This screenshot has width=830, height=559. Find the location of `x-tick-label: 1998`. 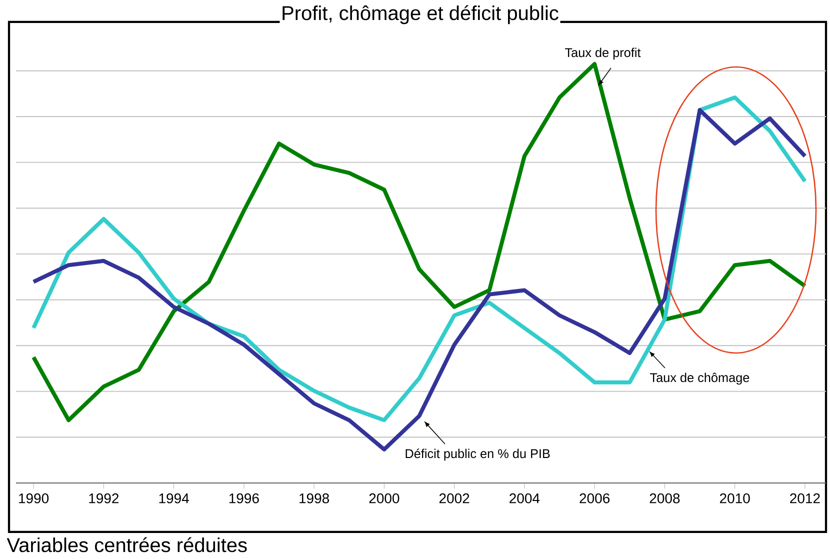

x-tick-label: 1998 is located at coordinates (315, 498).